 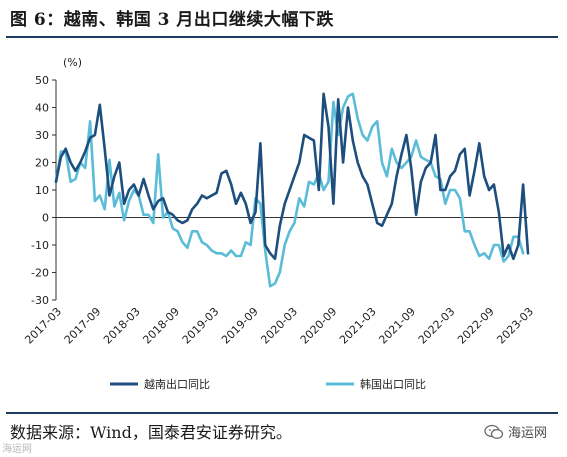 I want to click on x-tick-label: 2020-09, so click(x=319, y=326).